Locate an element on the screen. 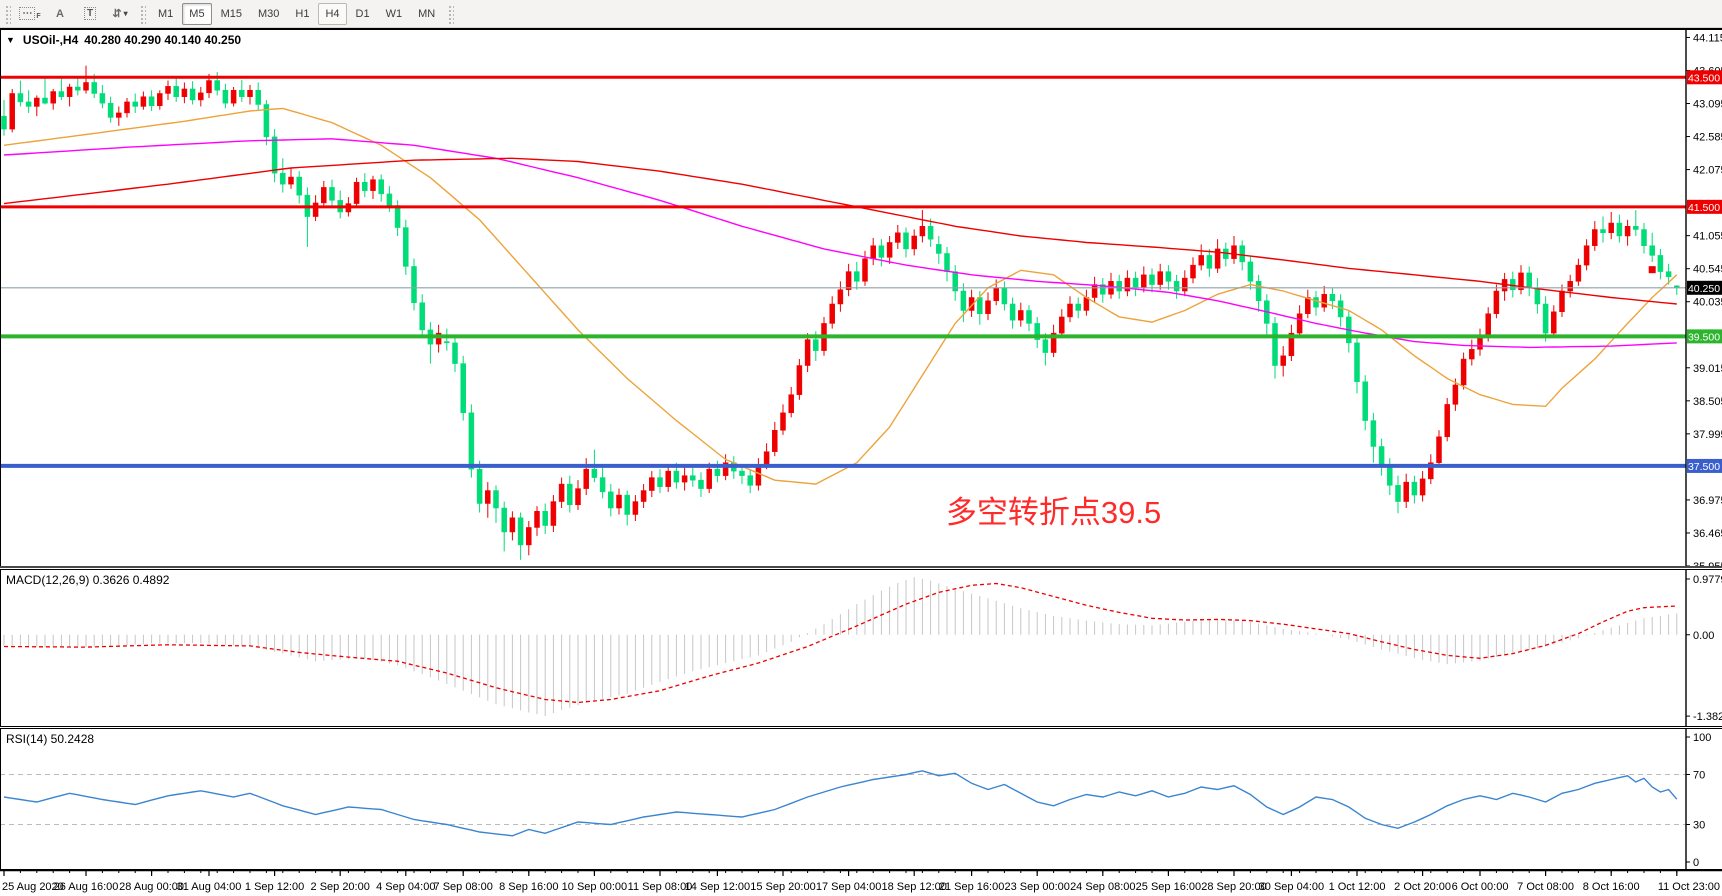 This screenshot has height=896, width=1722. svg-text: 39.015 is located at coordinates (1707, 369).